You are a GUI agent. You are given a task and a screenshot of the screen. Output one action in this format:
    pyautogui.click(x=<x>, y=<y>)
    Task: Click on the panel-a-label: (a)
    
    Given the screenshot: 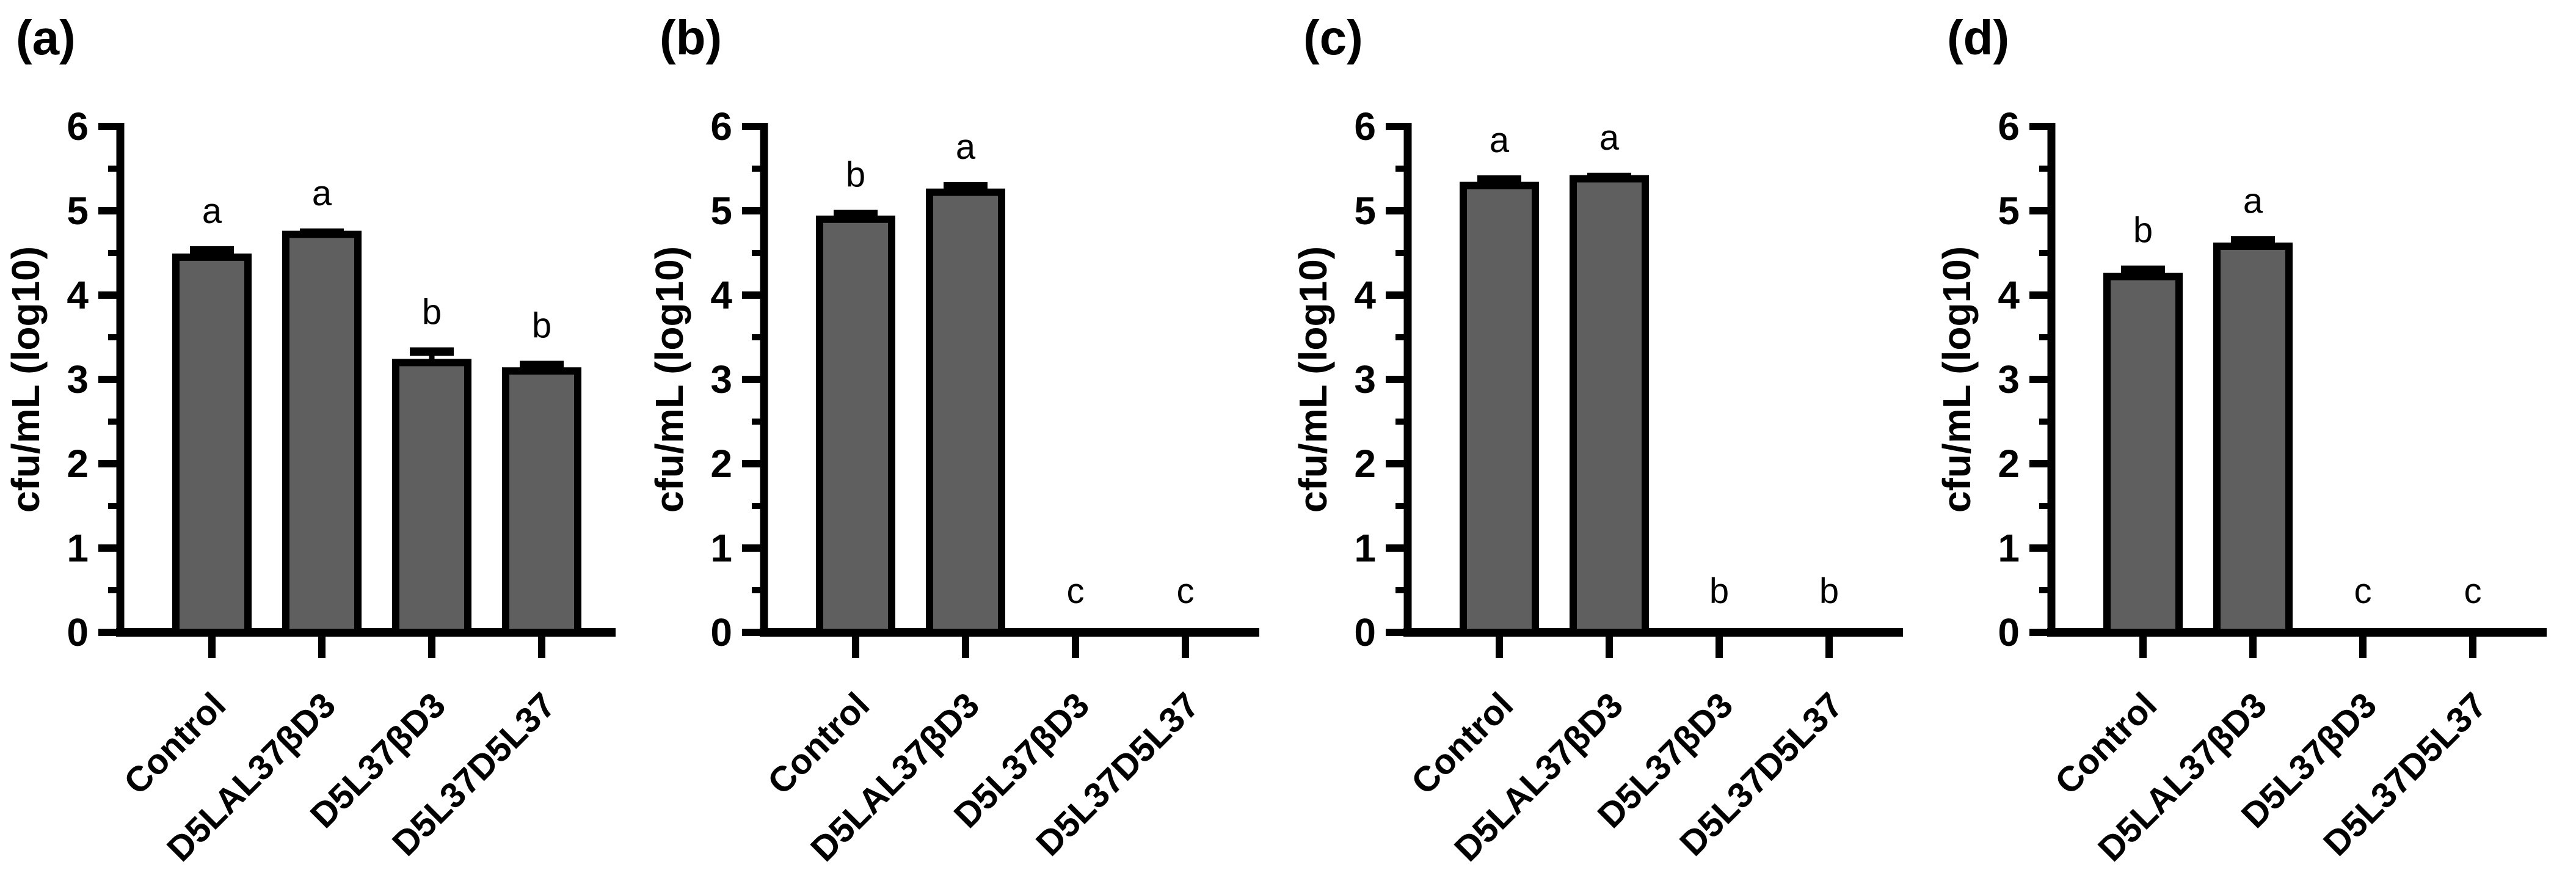 What is the action you would take?
    pyautogui.click(x=46, y=37)
    